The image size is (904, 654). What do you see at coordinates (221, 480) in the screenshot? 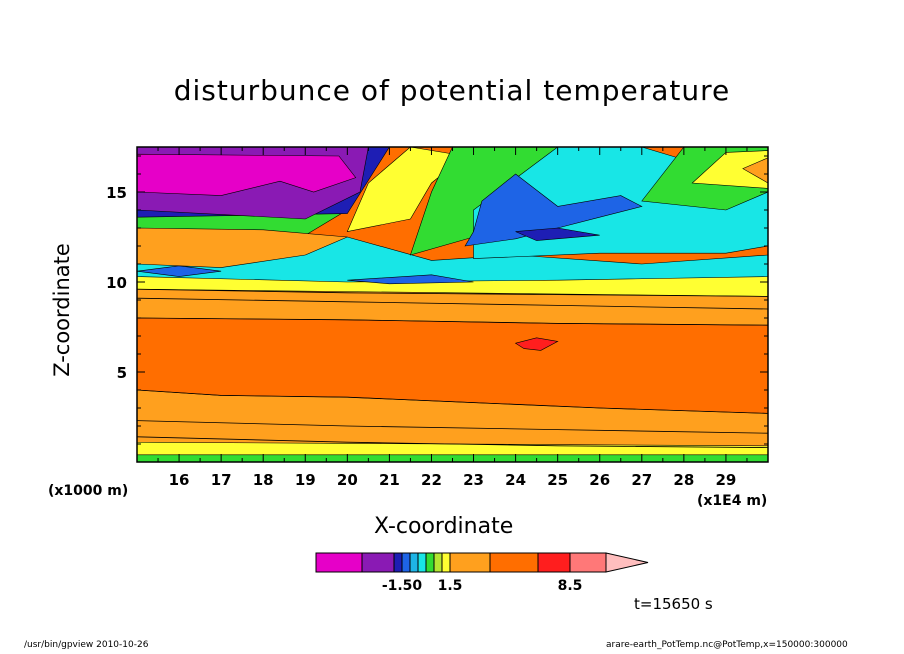
I see `x-tick-label: 17` at bounding box center [221, 480].